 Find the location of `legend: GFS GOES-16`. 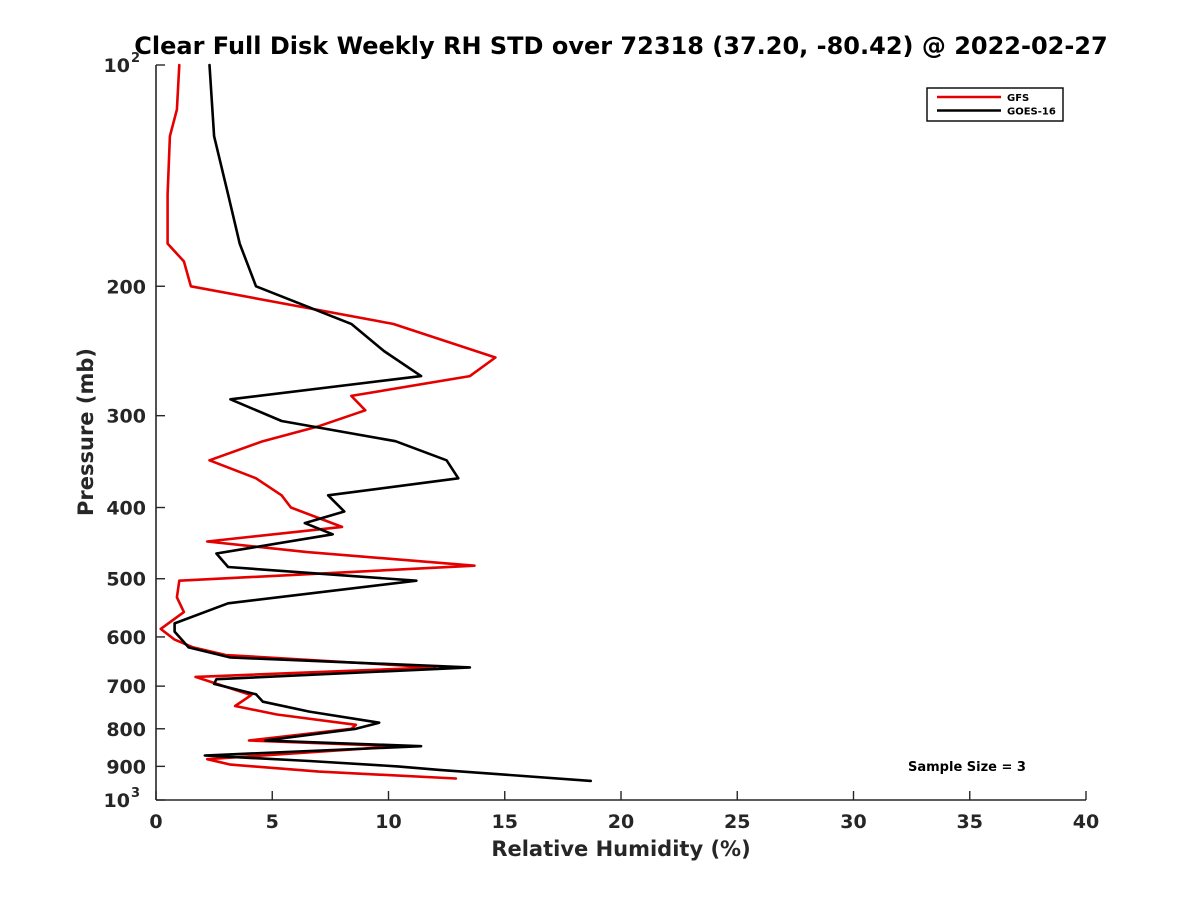

legend: GFS GOES-16 is located at coordinates (995, 104).